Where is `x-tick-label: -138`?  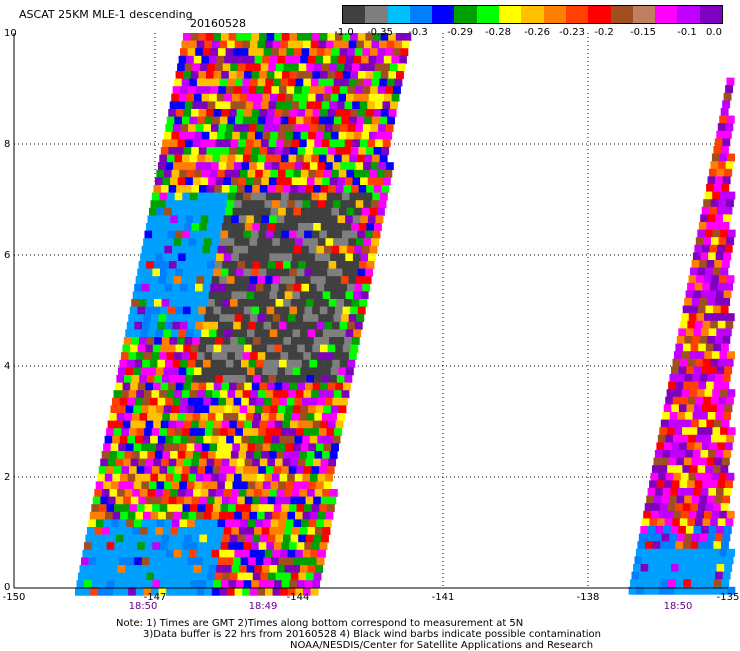
x-tick-label: -138 is located at coordinates (588, 597).